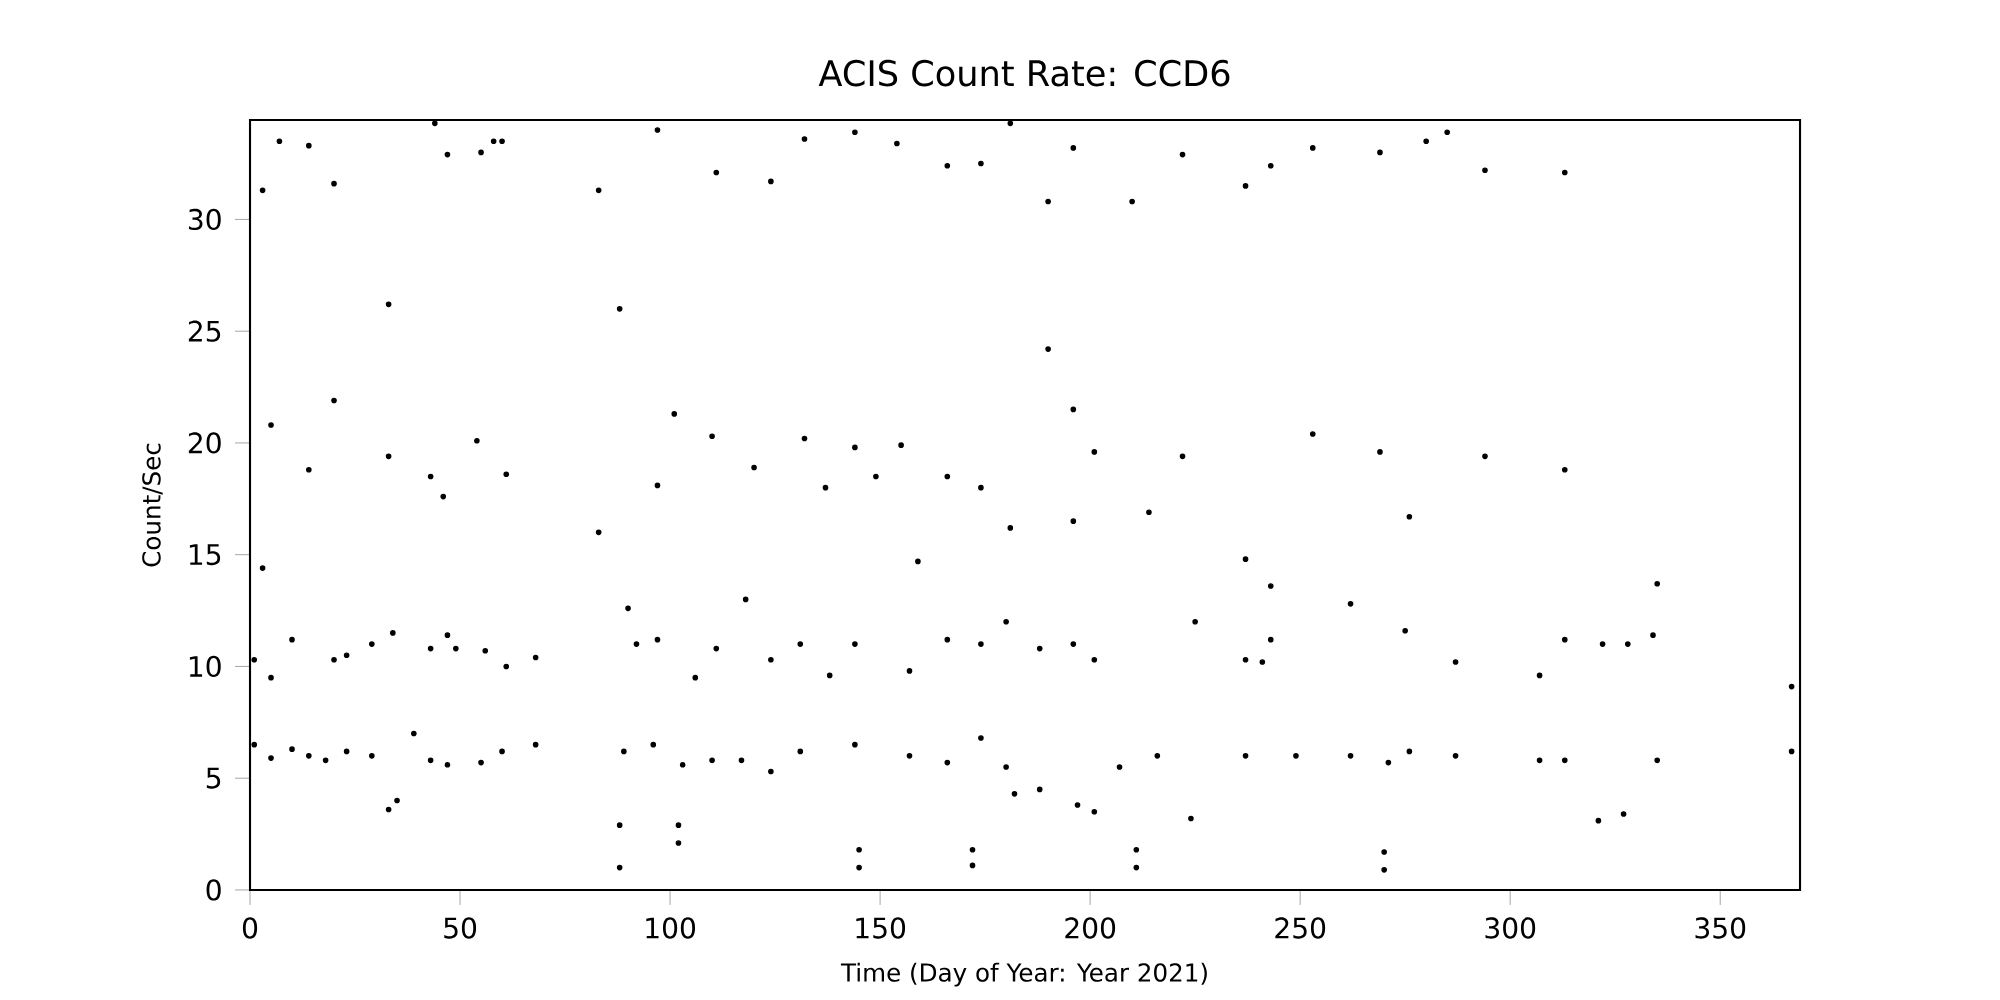 The width and height of the screenshot is (2000, 1000). I want to click on x-tick-label: 250, so click(1300, 928).